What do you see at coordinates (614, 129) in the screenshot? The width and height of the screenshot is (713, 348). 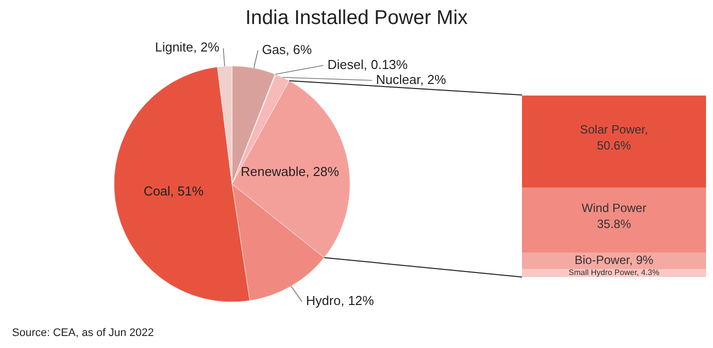 I see `series-label: Solar Power,` at bounding box center [614, 129].